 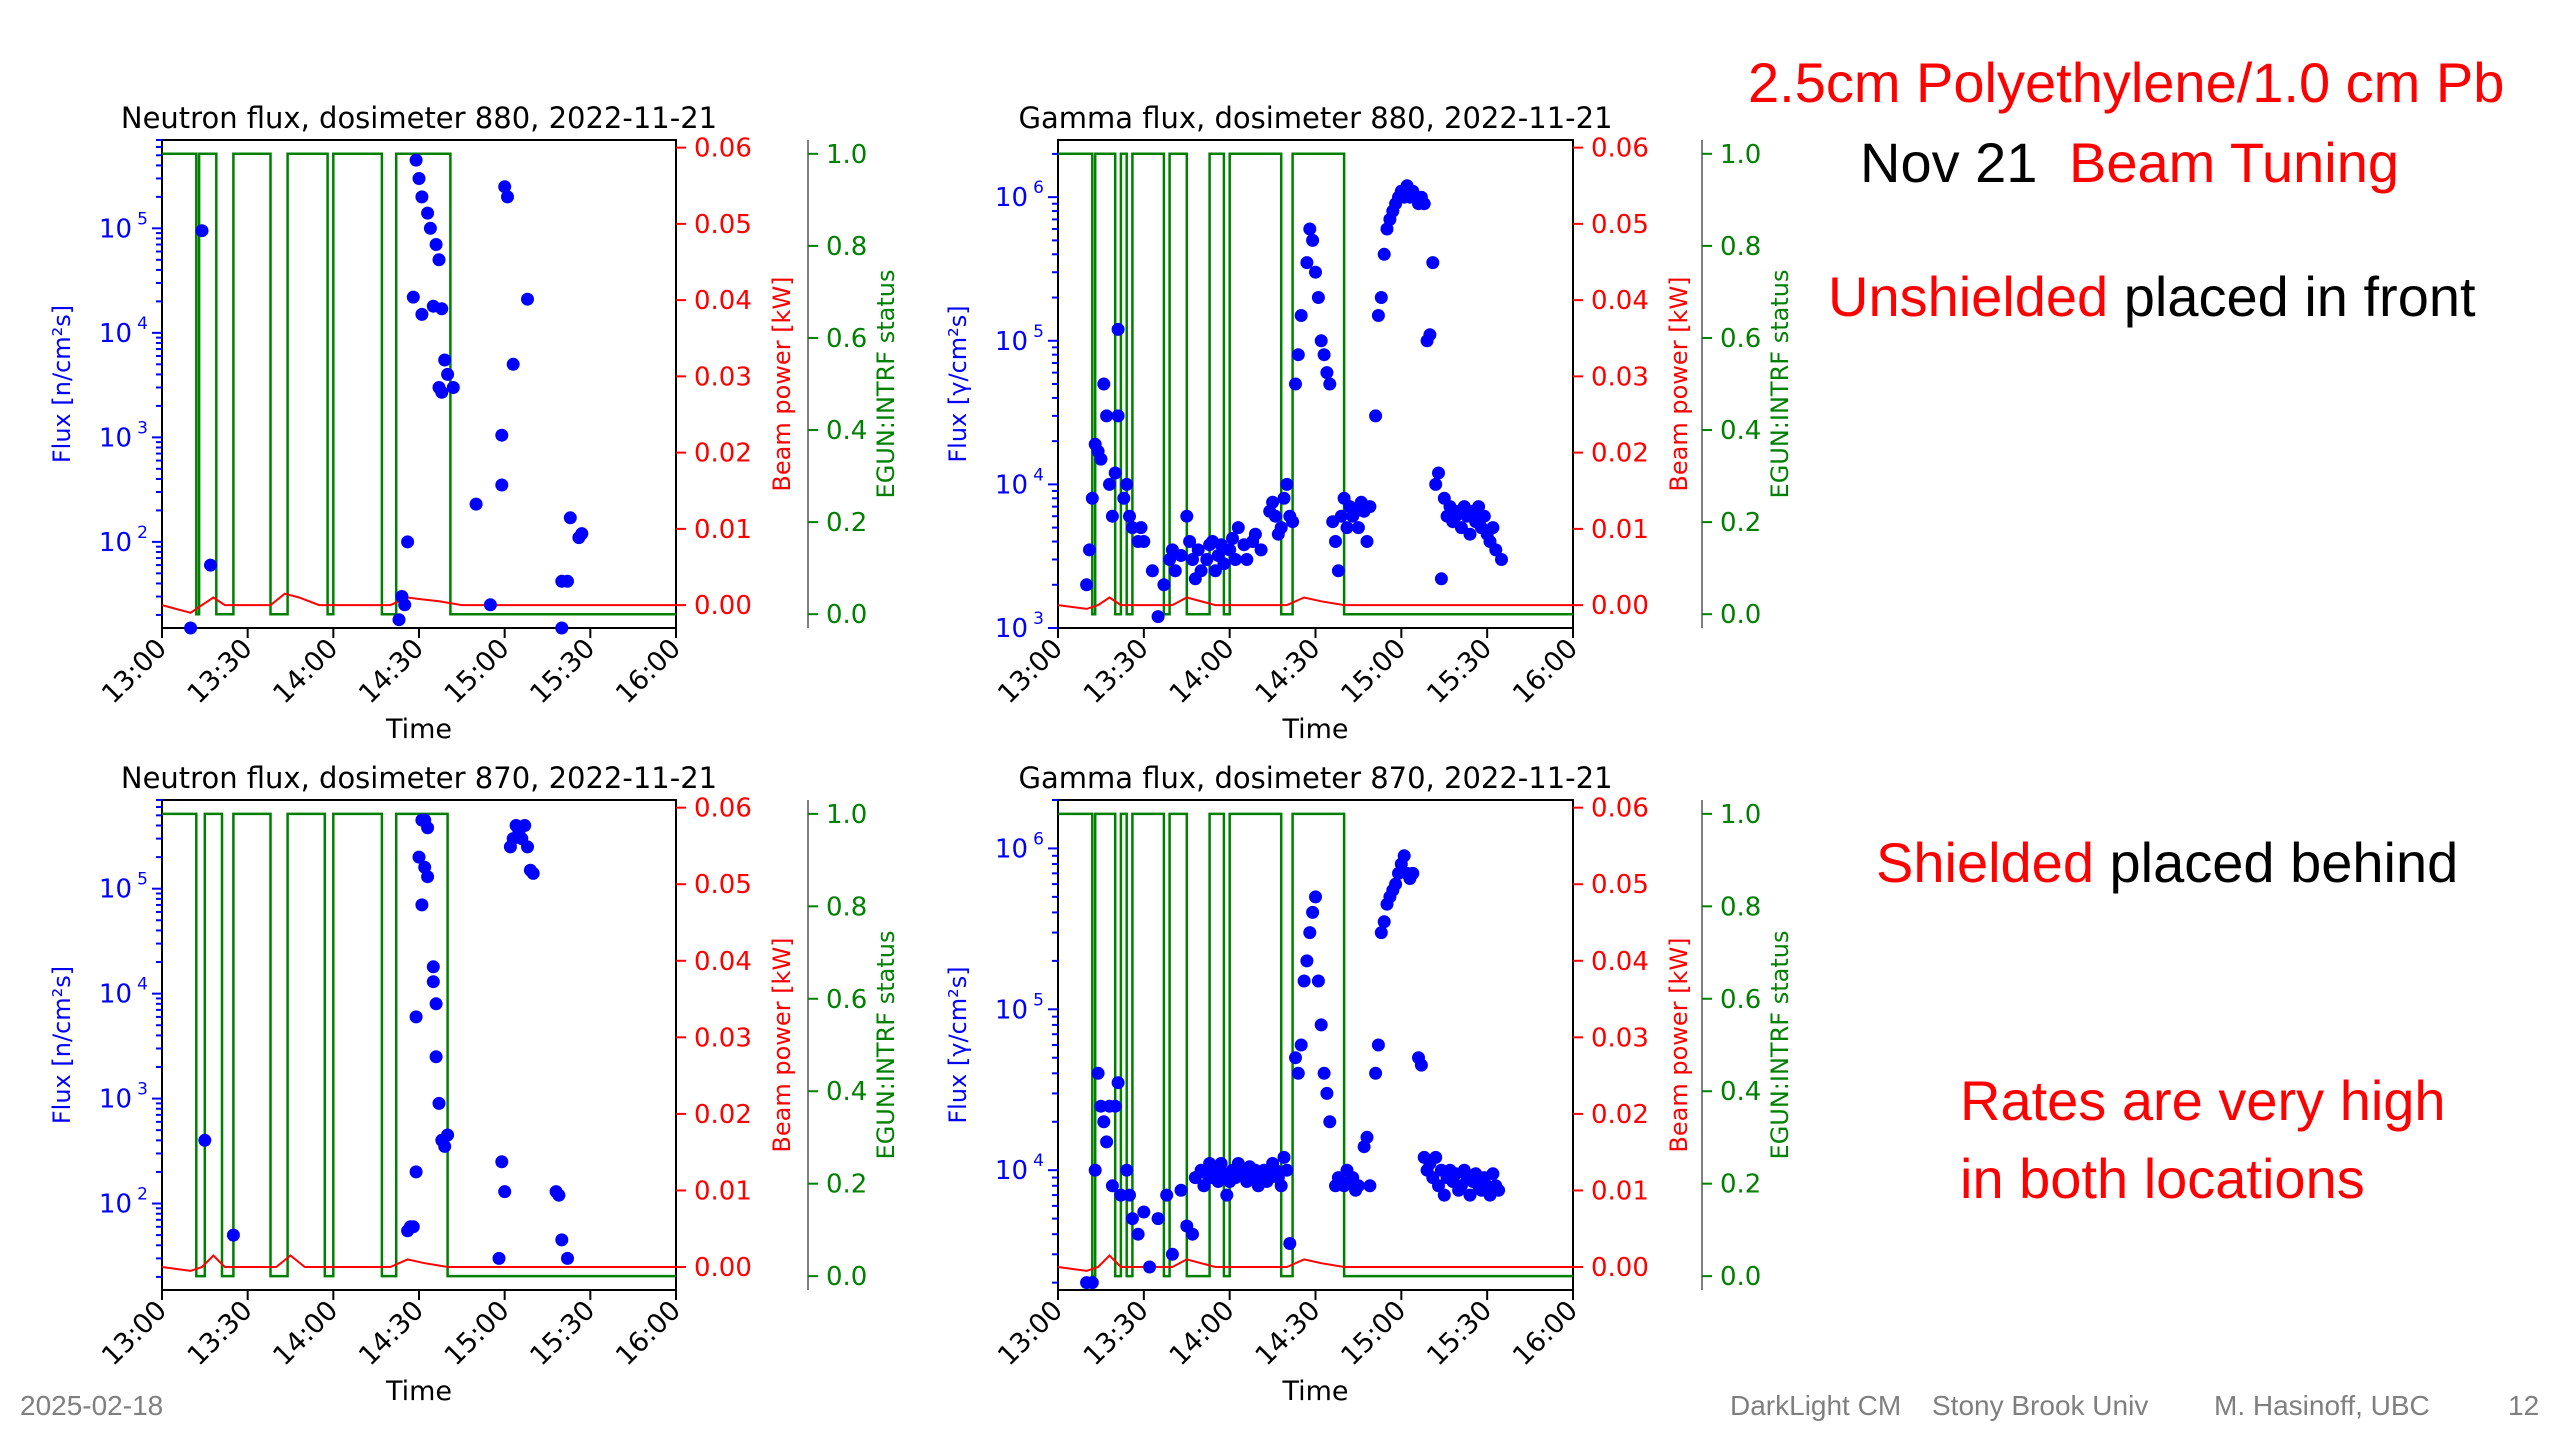 What do you see at coordinates (419, 118) in the screenshot?
I see `chart-title: Neutron flux, dosimeter 880, 2022-11-21` at bounding box center [419, 118].